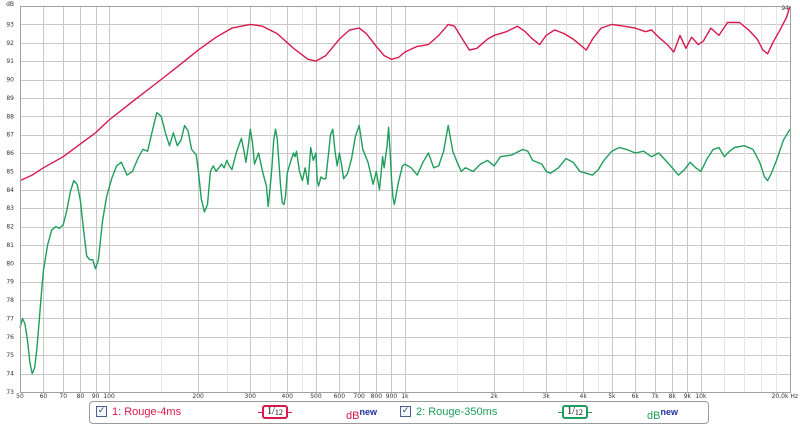  Describe the element at coordinates (316, 396) in the screenshot. I see `x-tick-label: 500` at that location.